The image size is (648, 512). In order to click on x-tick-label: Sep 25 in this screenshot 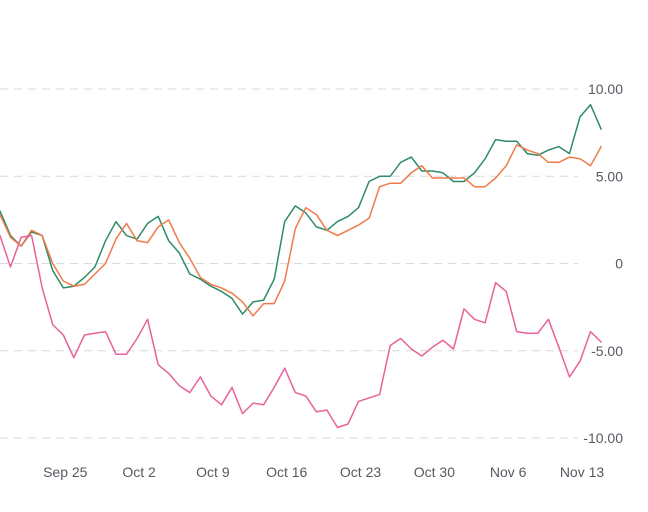, I will do `click(65, 472)`.